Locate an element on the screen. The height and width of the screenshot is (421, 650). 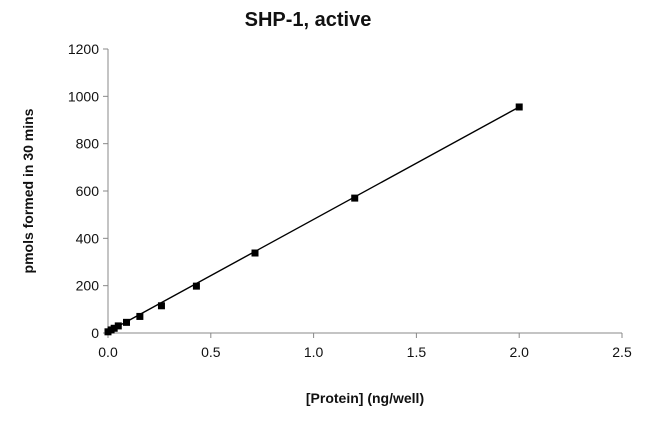
x-tick-label: 1.0 is located at coordinates (314, 352).